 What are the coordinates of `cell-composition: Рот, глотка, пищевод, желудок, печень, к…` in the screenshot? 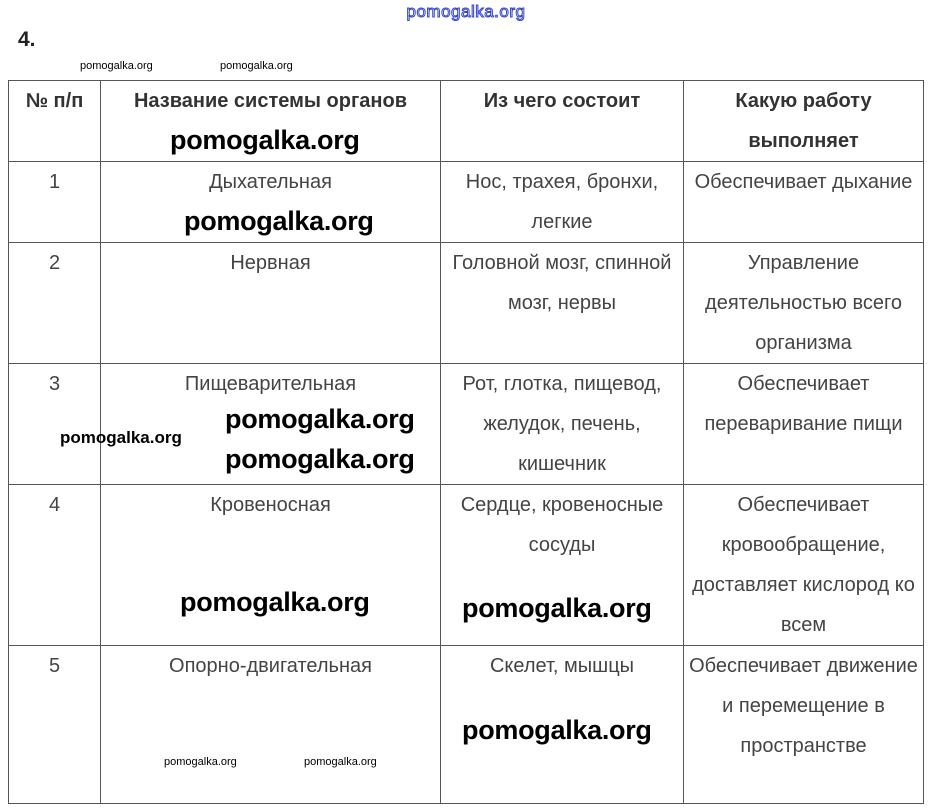 It's located at (562, 424).